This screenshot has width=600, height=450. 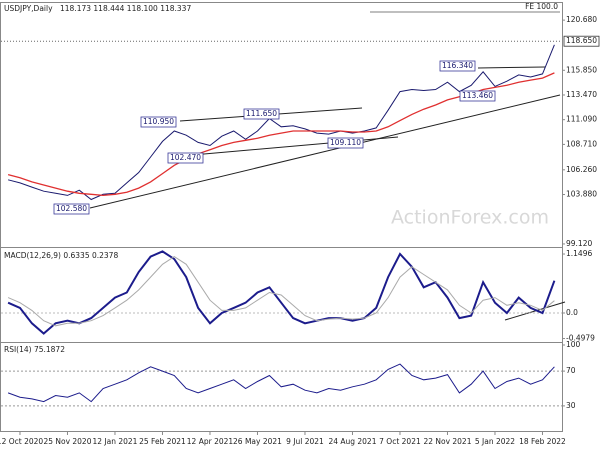 I want to click on x-tick-label: 18 Feb 2022, so click(x=542, y=441).